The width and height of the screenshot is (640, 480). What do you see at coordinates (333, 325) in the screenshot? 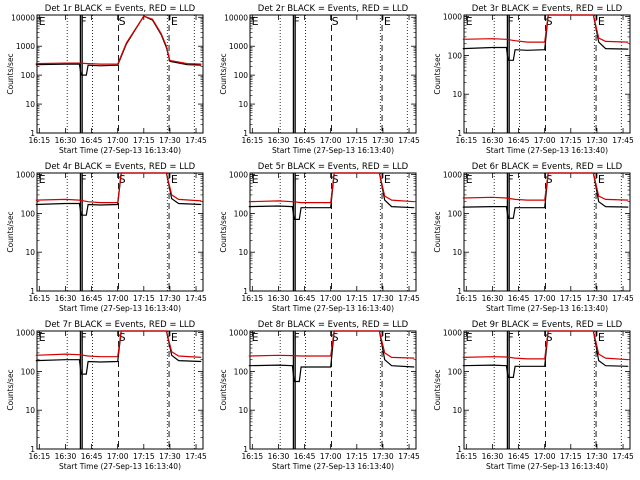
I see `panel-title: Det 8r BLACK = Events, RED = LLD` at bounding box center [333, 325].